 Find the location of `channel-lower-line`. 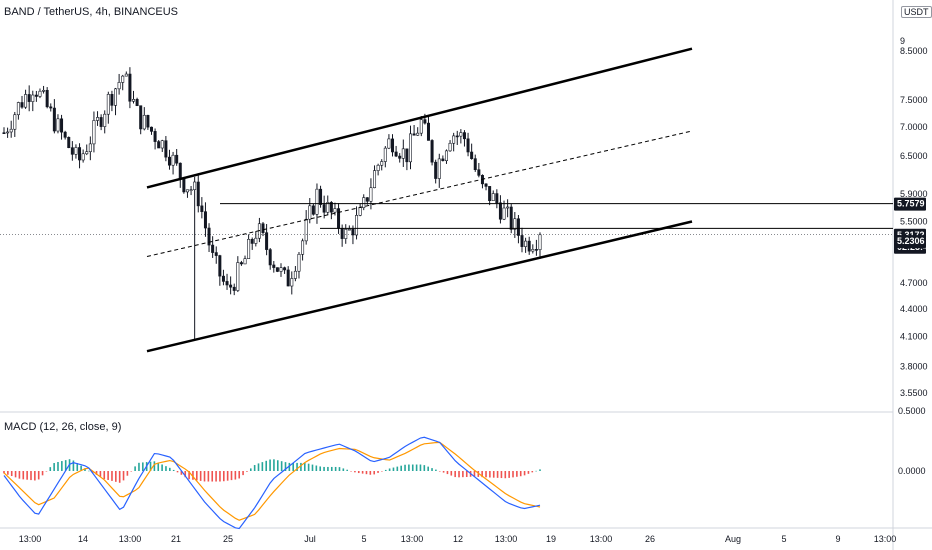

channel-lower-line is located at coordinates (419, 286).